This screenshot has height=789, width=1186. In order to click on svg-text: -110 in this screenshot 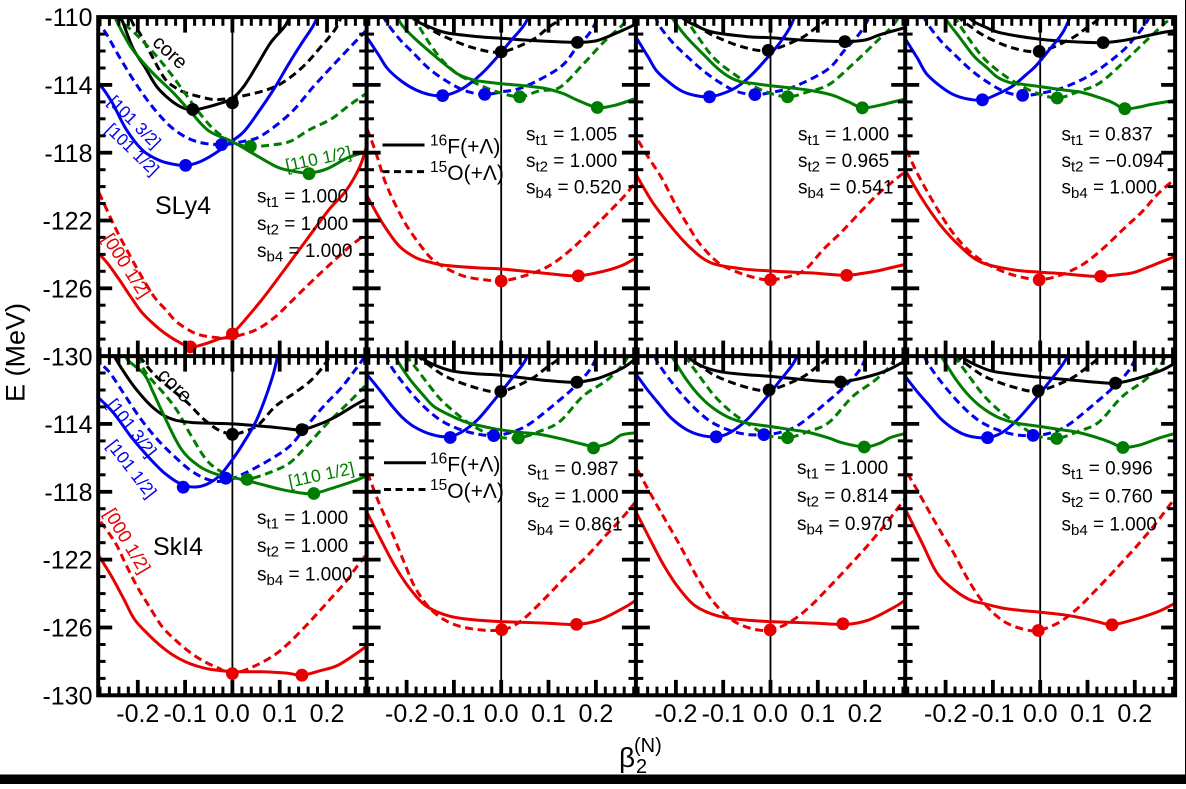, I will do `click(68, 18)`.